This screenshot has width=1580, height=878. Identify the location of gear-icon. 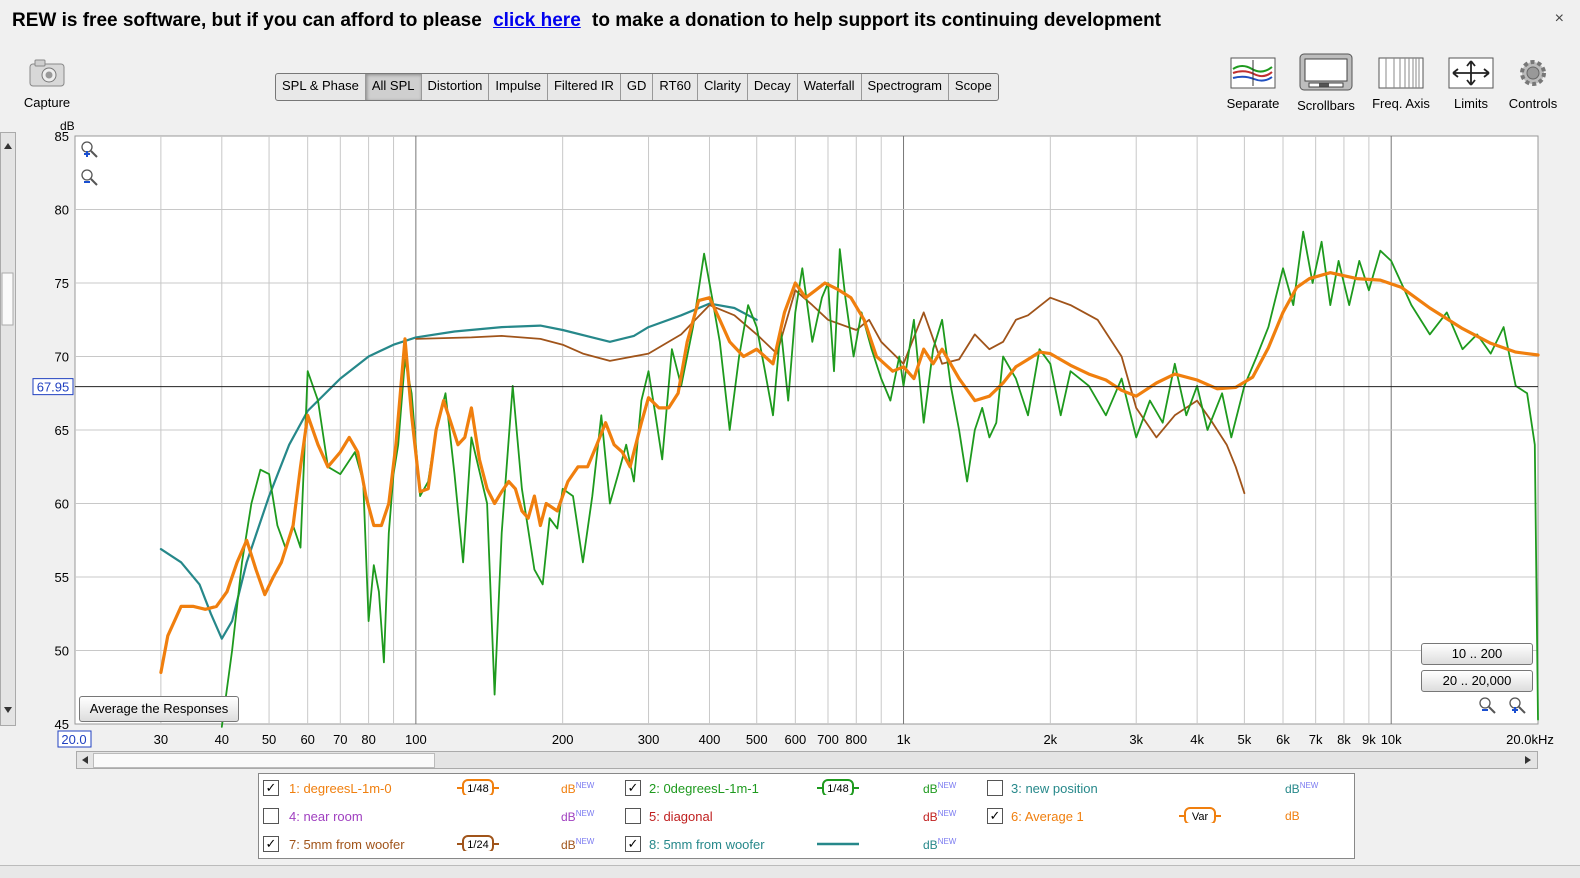
(1533, 73).